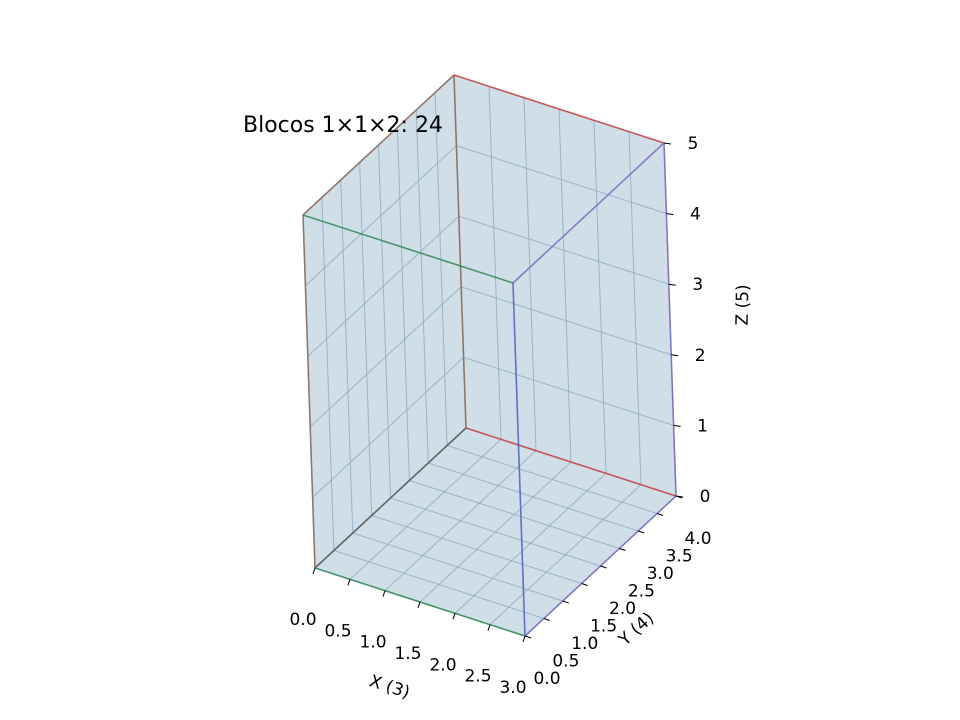 The width and height of the screenshot is (960, 720). Describe the element at coordinates (693, 144) in the screenshot. I see `z-tick-label: 5` at that location.